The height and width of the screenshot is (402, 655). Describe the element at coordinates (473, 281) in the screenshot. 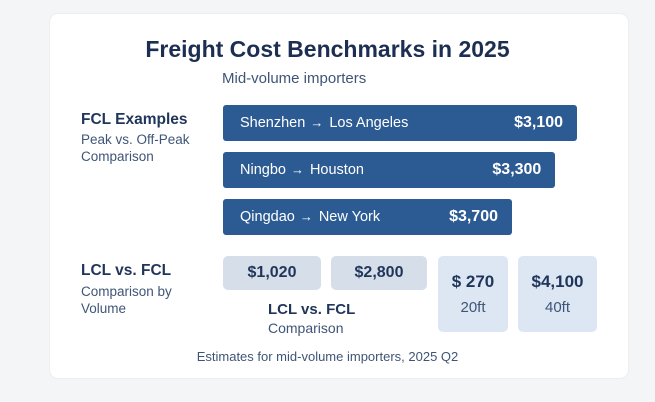

I see `tile-value: $ 270` at that location.